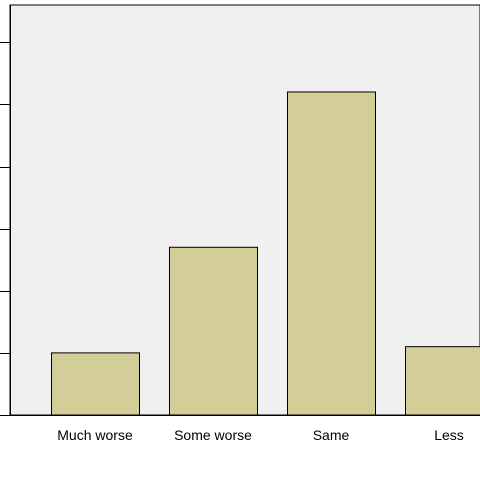 The width and height of the screenshot is (480, 480). Describe the element at coordinates (95, 435) in the screenshot. I see `x-tick-label-much-worse: Much worse` at that location.